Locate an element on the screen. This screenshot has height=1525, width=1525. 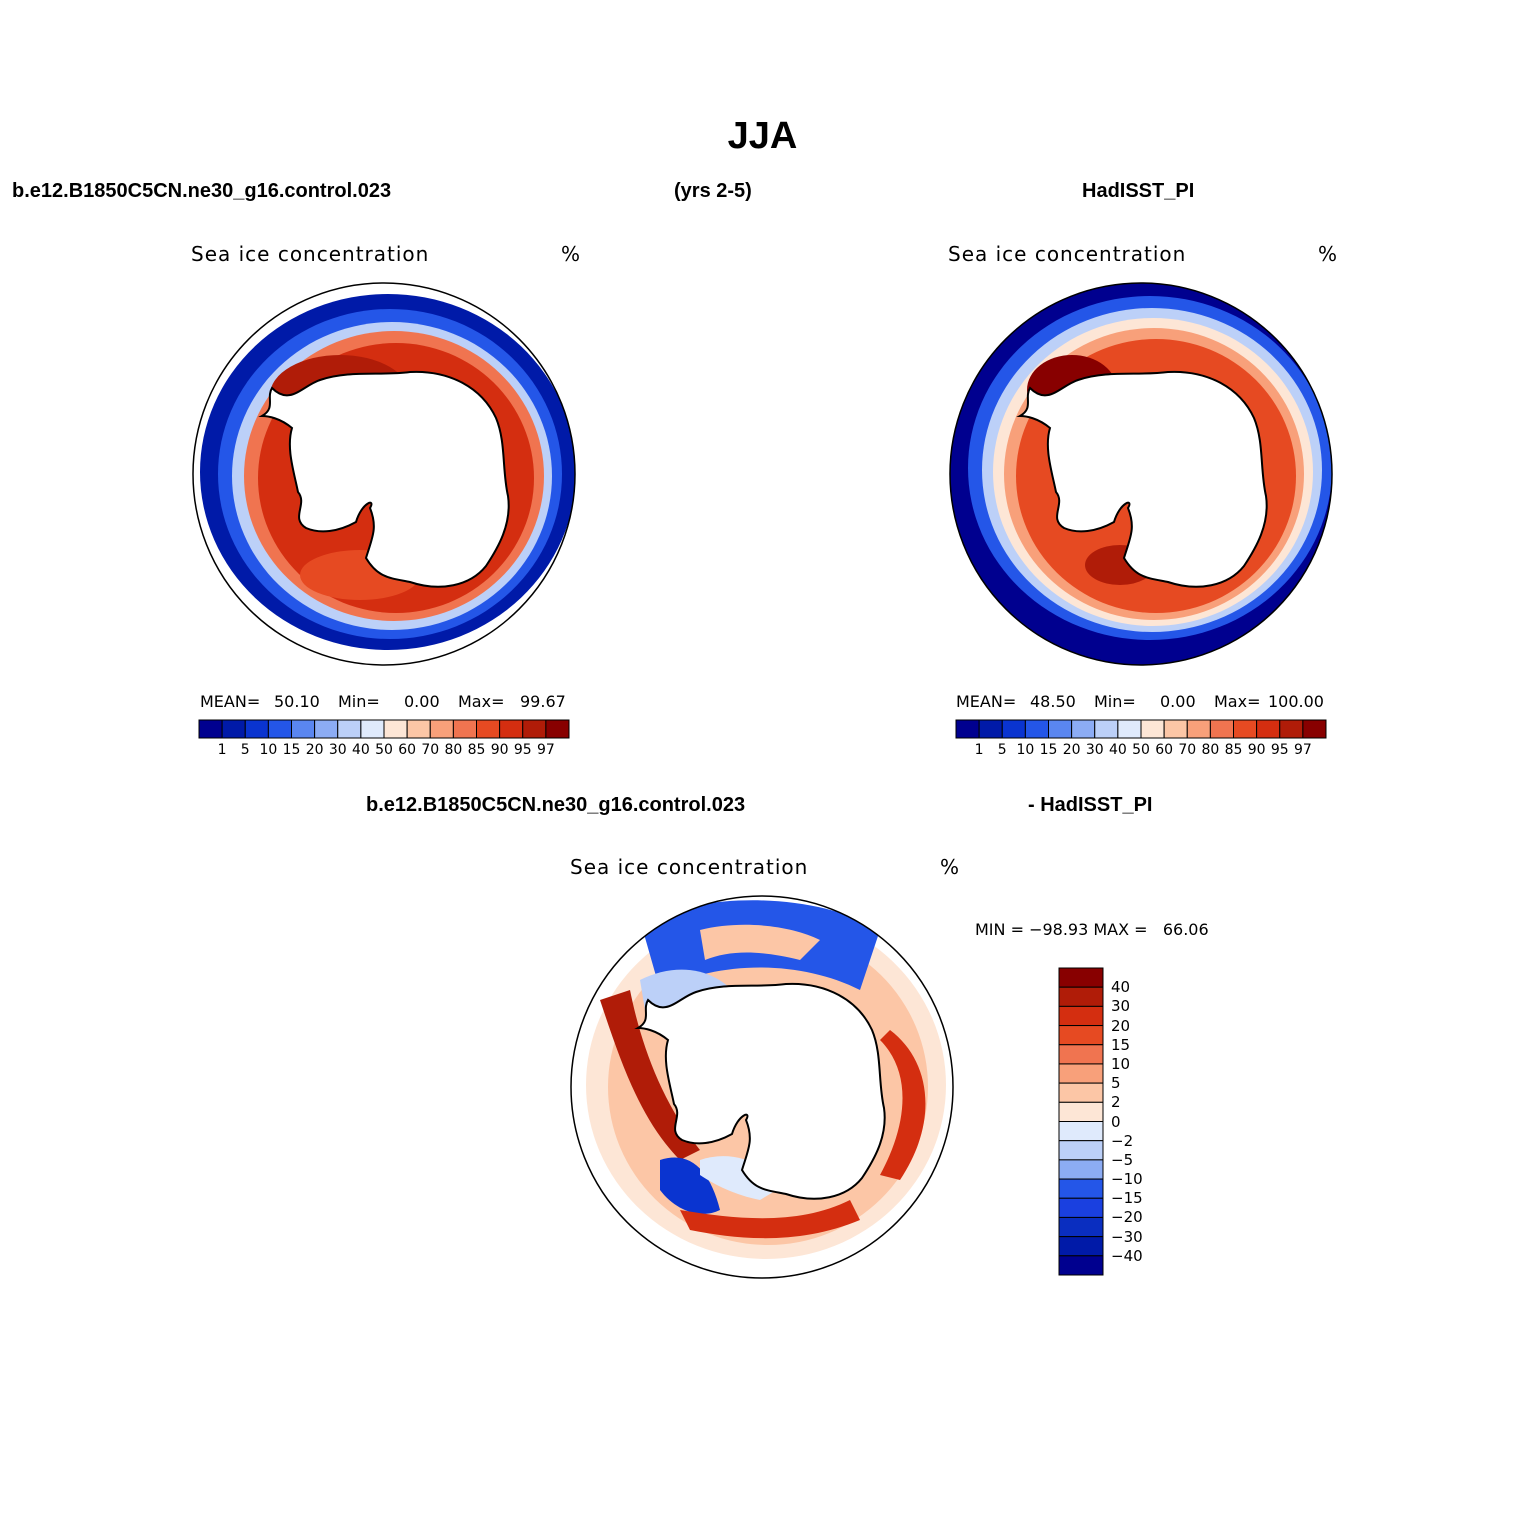
panel2-colorbar-tick-label: 97 is located at coordinates (1302, 750).